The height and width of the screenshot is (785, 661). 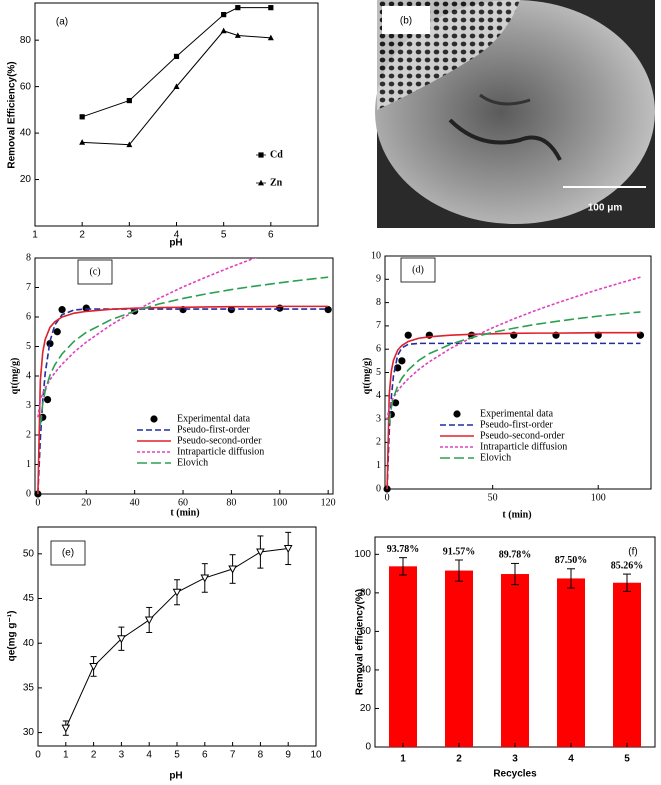 I want to click on panel-label: (d), so click(x=418, y=269).